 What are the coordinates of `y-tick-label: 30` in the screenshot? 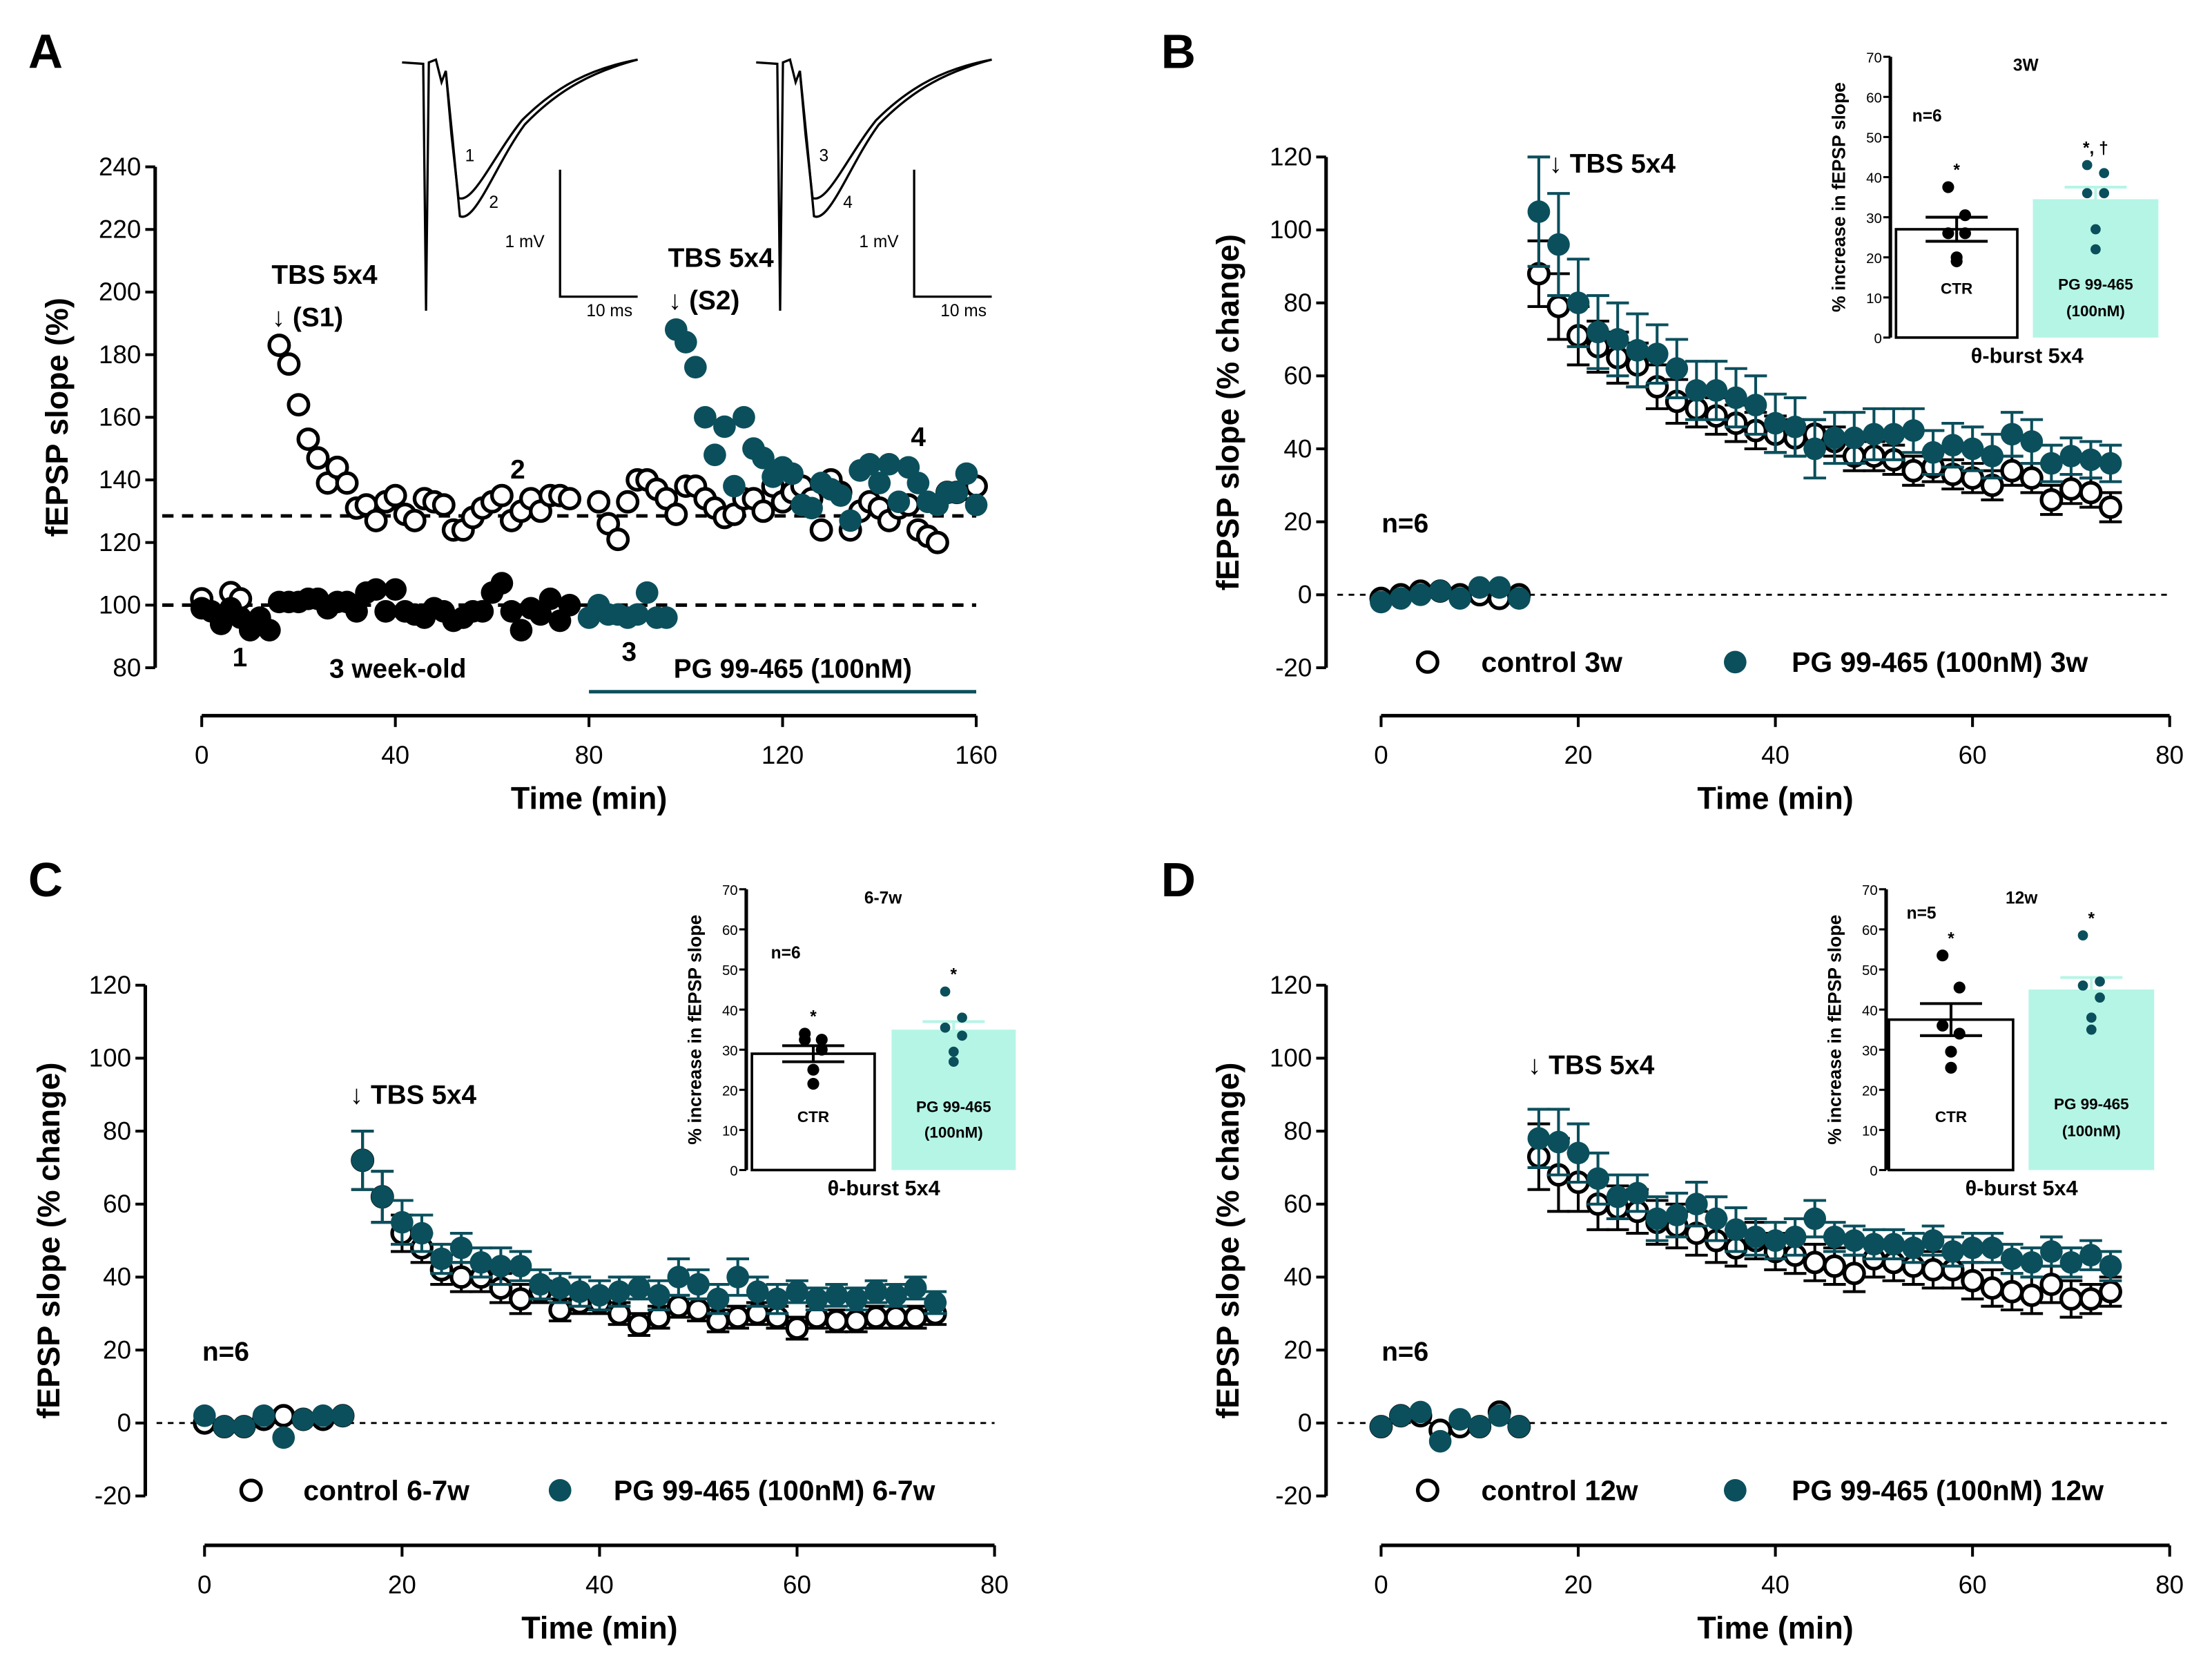 It's located at (1874, 218).